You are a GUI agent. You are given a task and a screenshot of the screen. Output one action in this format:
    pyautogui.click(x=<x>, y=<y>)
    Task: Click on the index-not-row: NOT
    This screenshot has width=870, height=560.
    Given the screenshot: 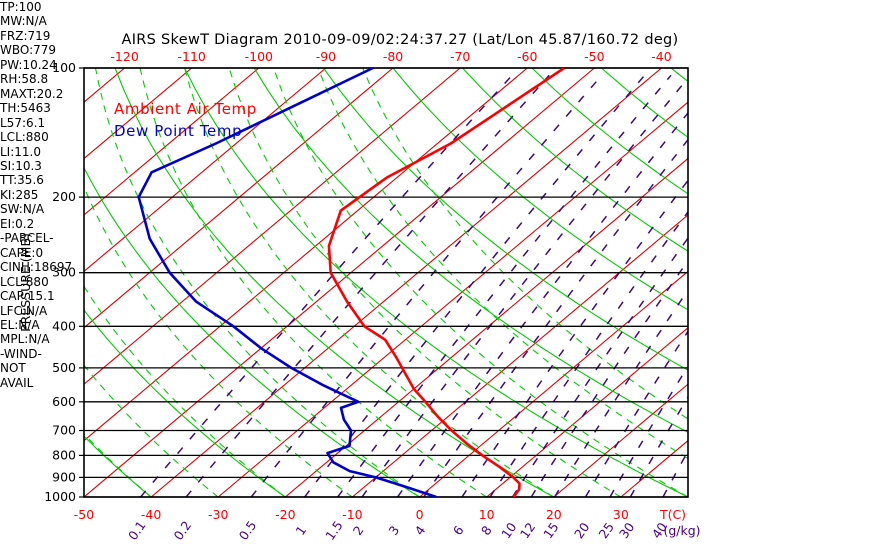 What is the action you would take?
    pyautogui.click(x=13, y=368)
    